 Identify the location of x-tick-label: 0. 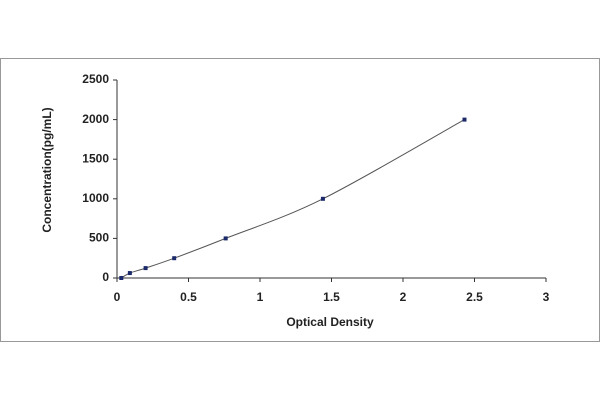
(117, 297).